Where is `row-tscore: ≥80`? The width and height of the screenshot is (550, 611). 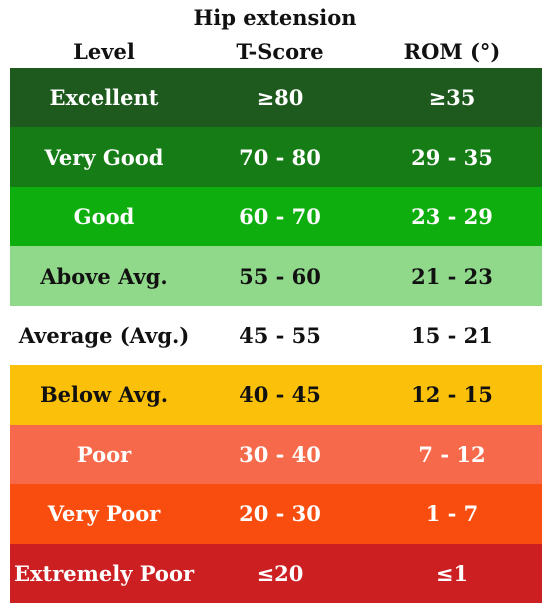
row-tscore: ≥80 is located at coordinates (280, 98).